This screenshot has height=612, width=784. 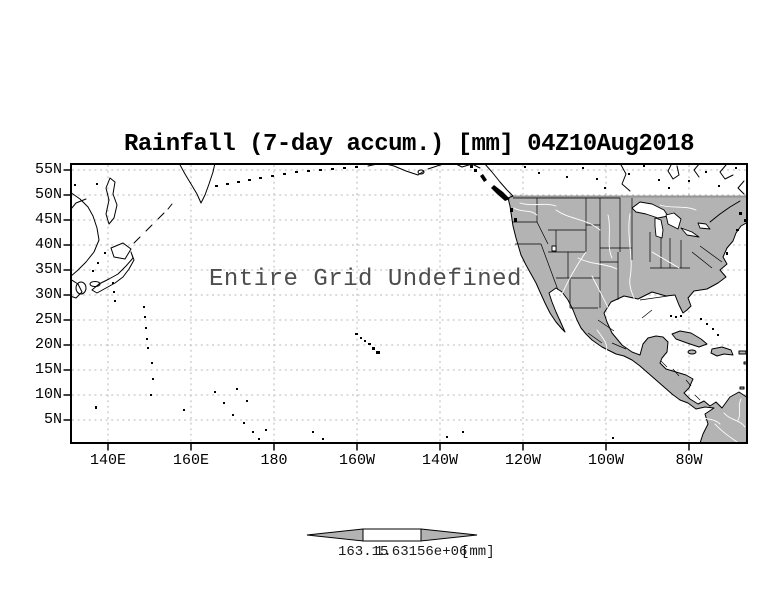 What do you see at coordinates (48, 169) in the screenshot?
I see `y-axis-tick-label: 55N` at bounding box center [48, 169].